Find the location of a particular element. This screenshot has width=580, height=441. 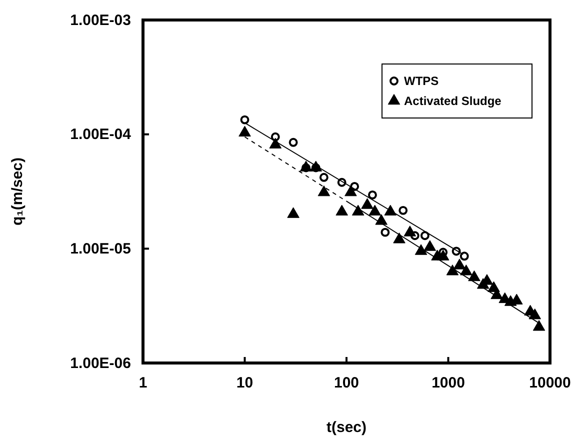

y-tick-label: 1.00E-05 is located at coordinates (100, 249).